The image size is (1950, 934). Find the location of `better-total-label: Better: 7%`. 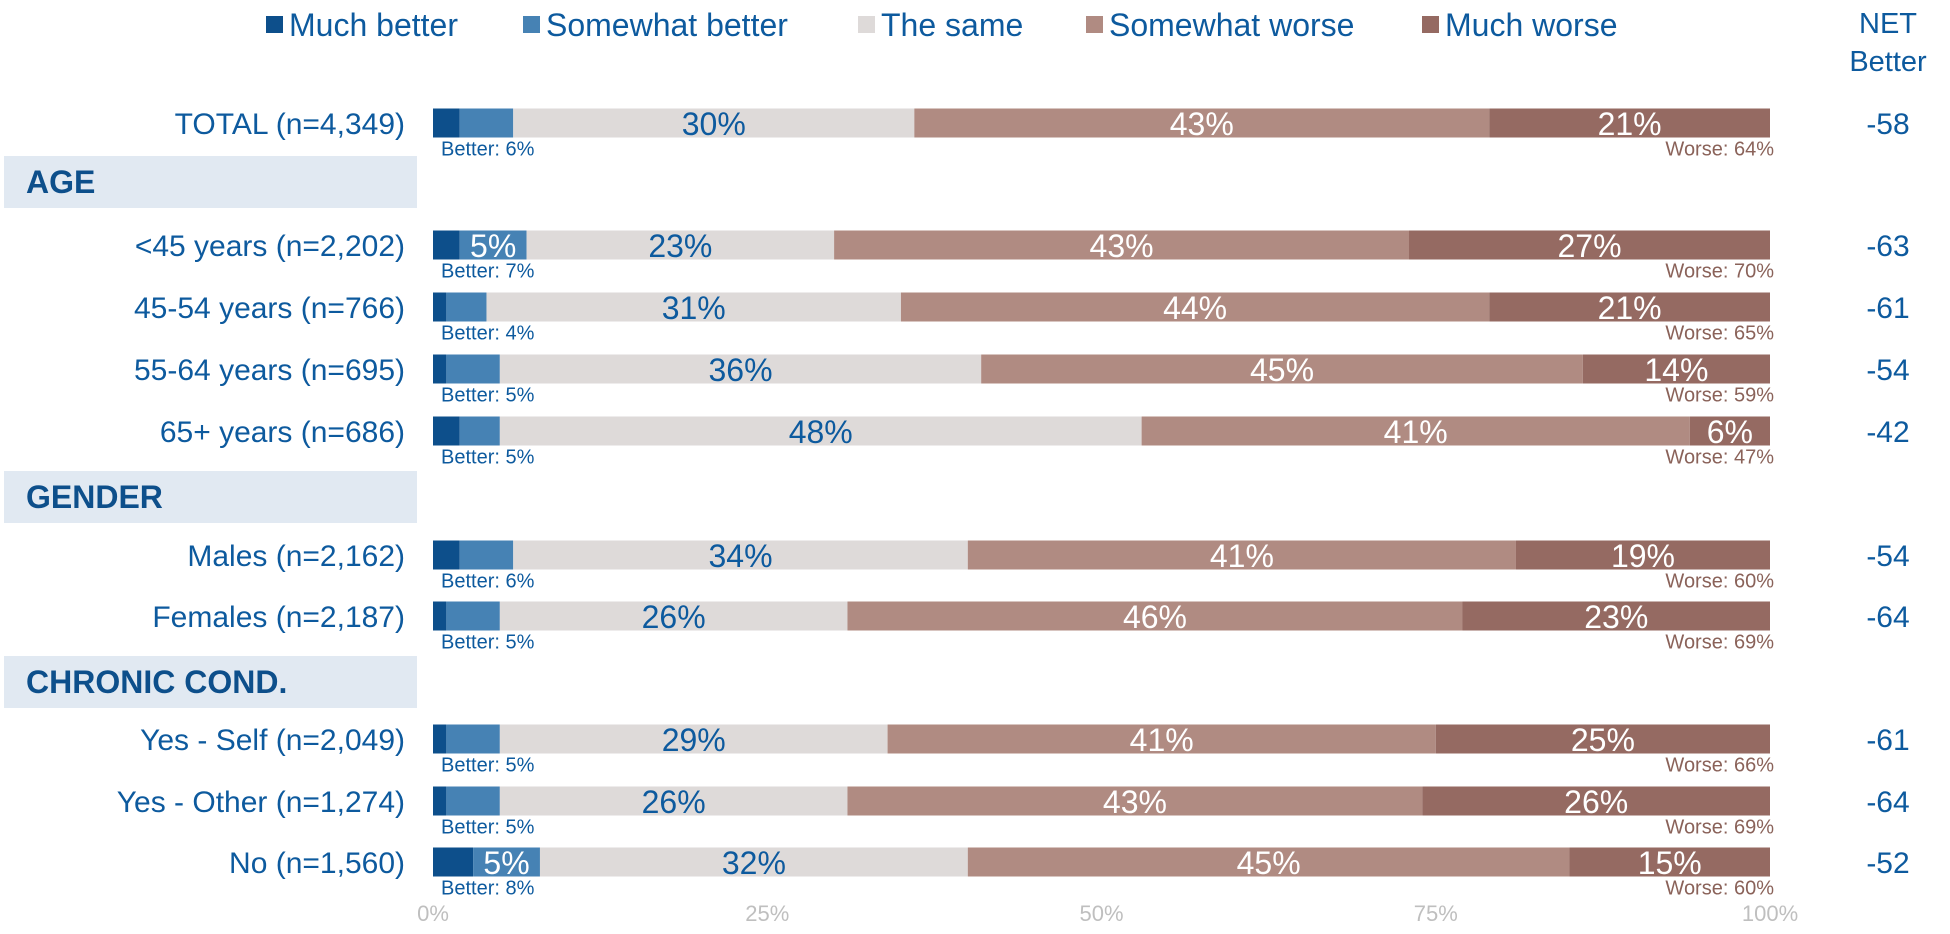

better-total-label: Better: 7% is located at coordinates (488, 272).